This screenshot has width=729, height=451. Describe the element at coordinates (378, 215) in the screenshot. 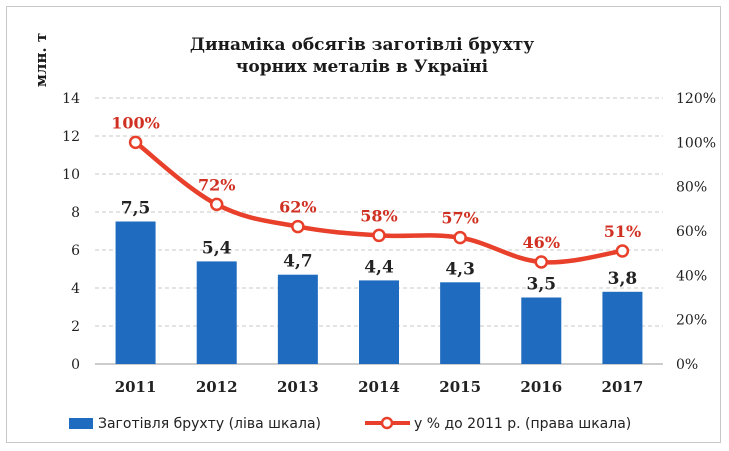

I see `line-value-label: 58%` at that location.